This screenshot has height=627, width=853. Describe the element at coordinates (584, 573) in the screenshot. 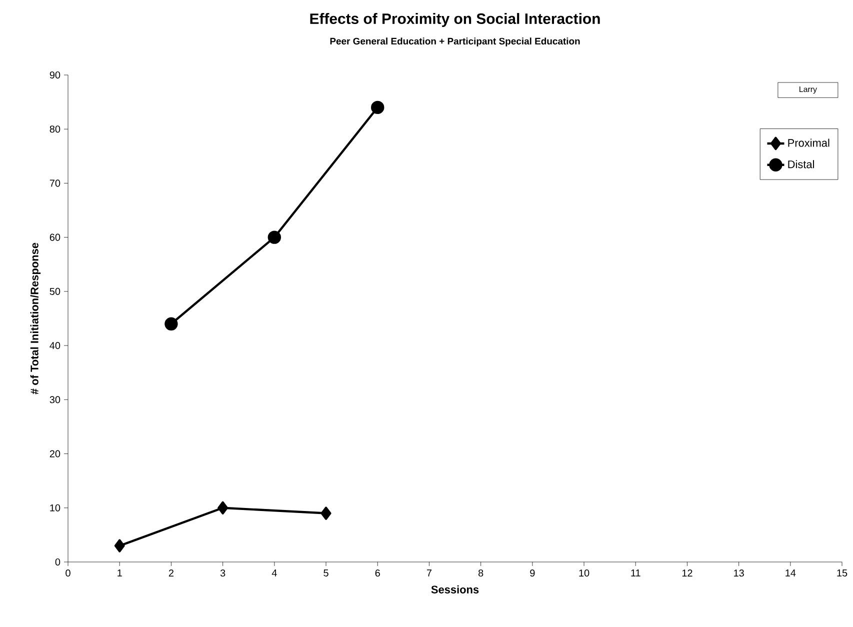

I see `x-tick-label: 10` at that location.